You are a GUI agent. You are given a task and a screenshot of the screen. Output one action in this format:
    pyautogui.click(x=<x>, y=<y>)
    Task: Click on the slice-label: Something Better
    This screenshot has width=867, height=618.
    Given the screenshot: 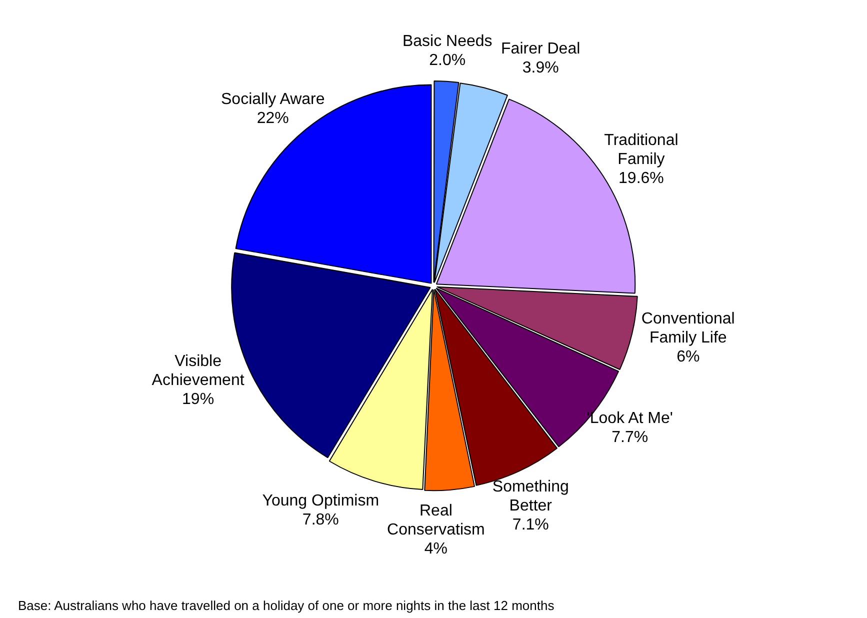 What is the action you would take?
    pyautogui.click(x=530, y=496)
    